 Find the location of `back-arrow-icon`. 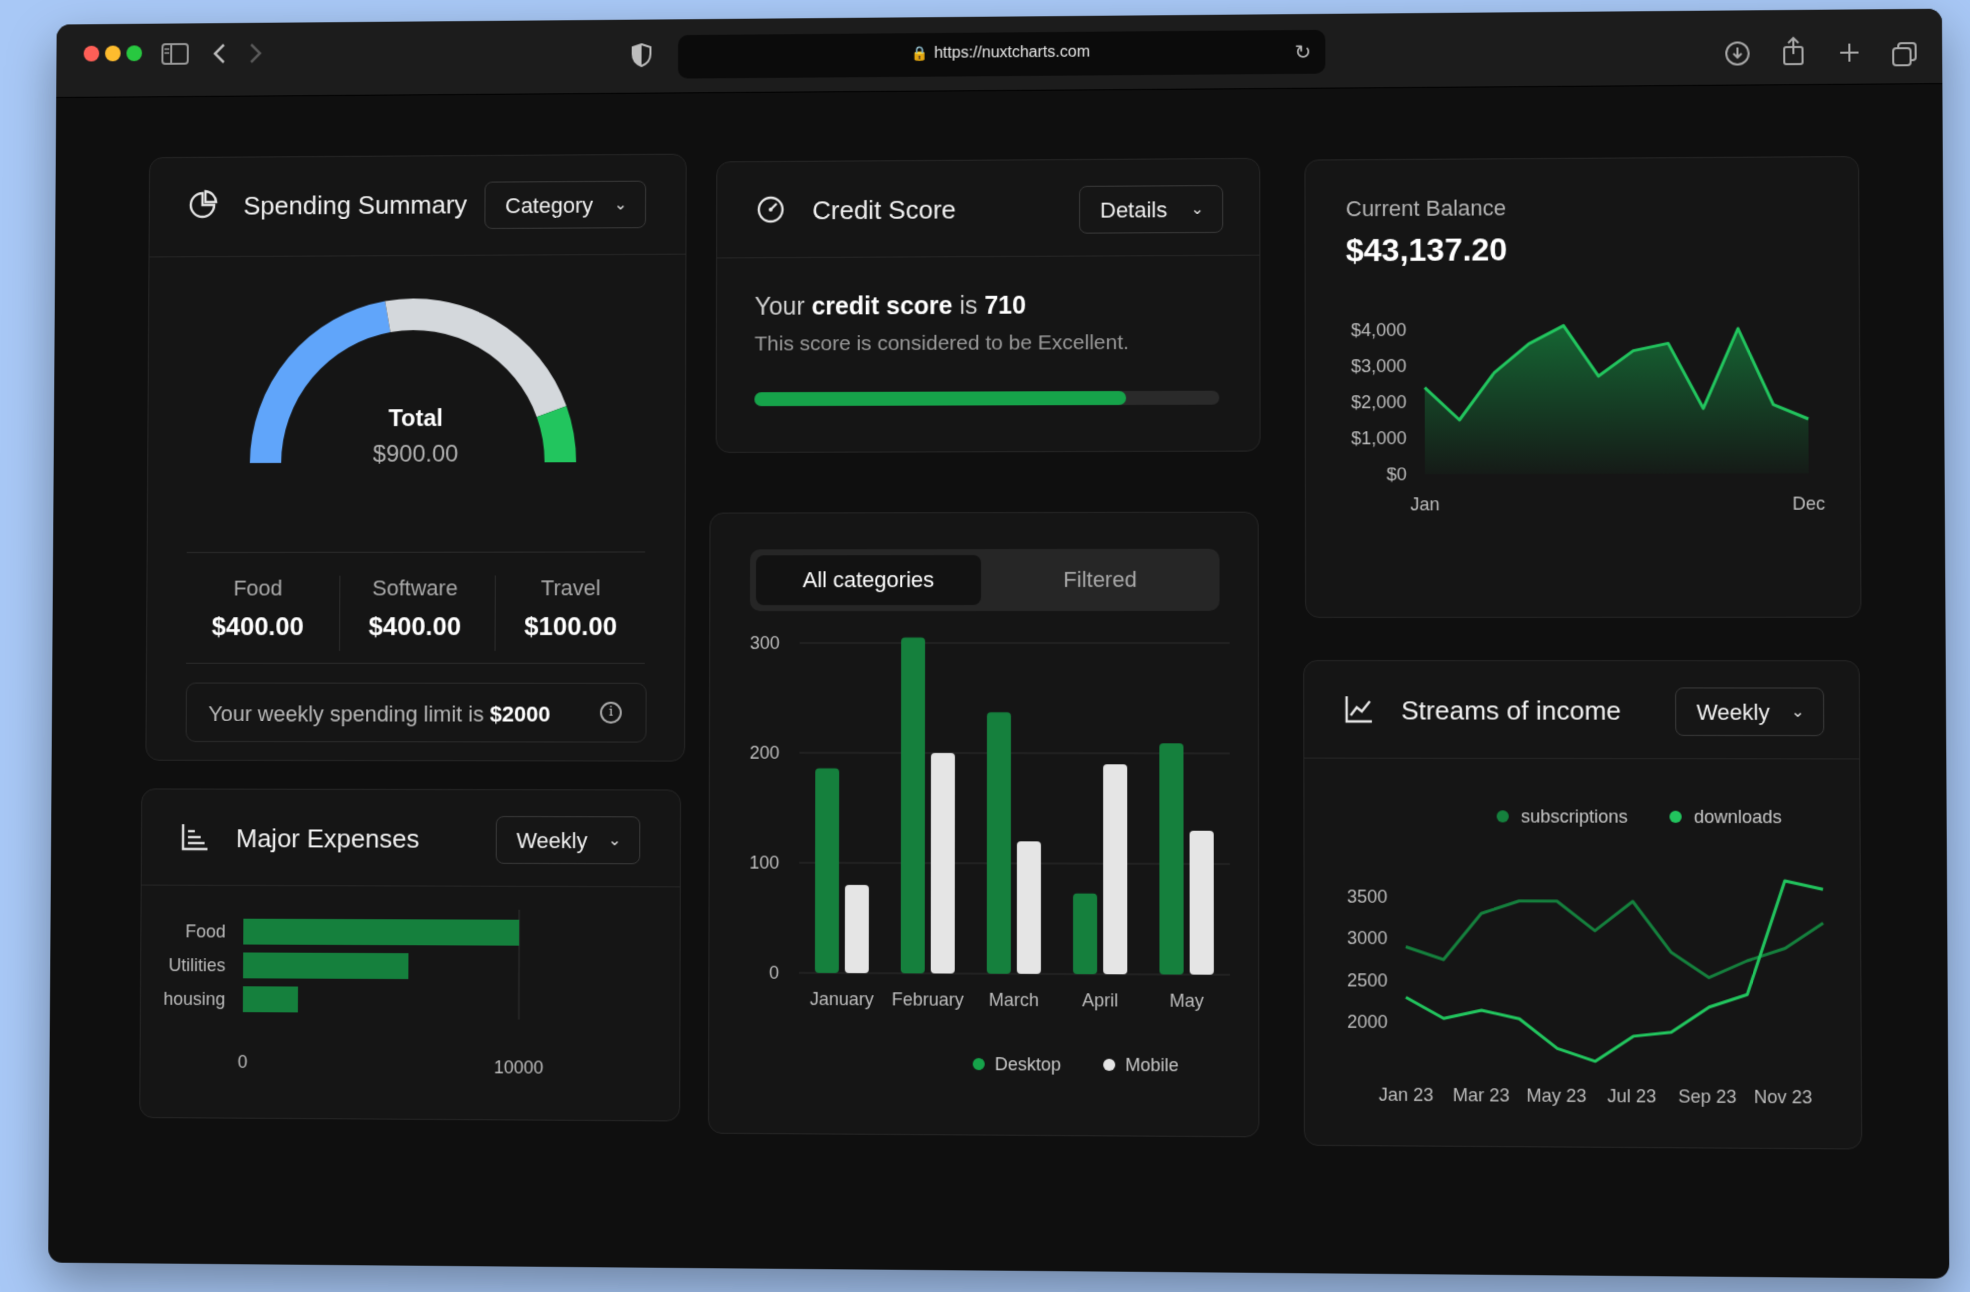

back-arrow-icon is located at coordinates (220, 54).